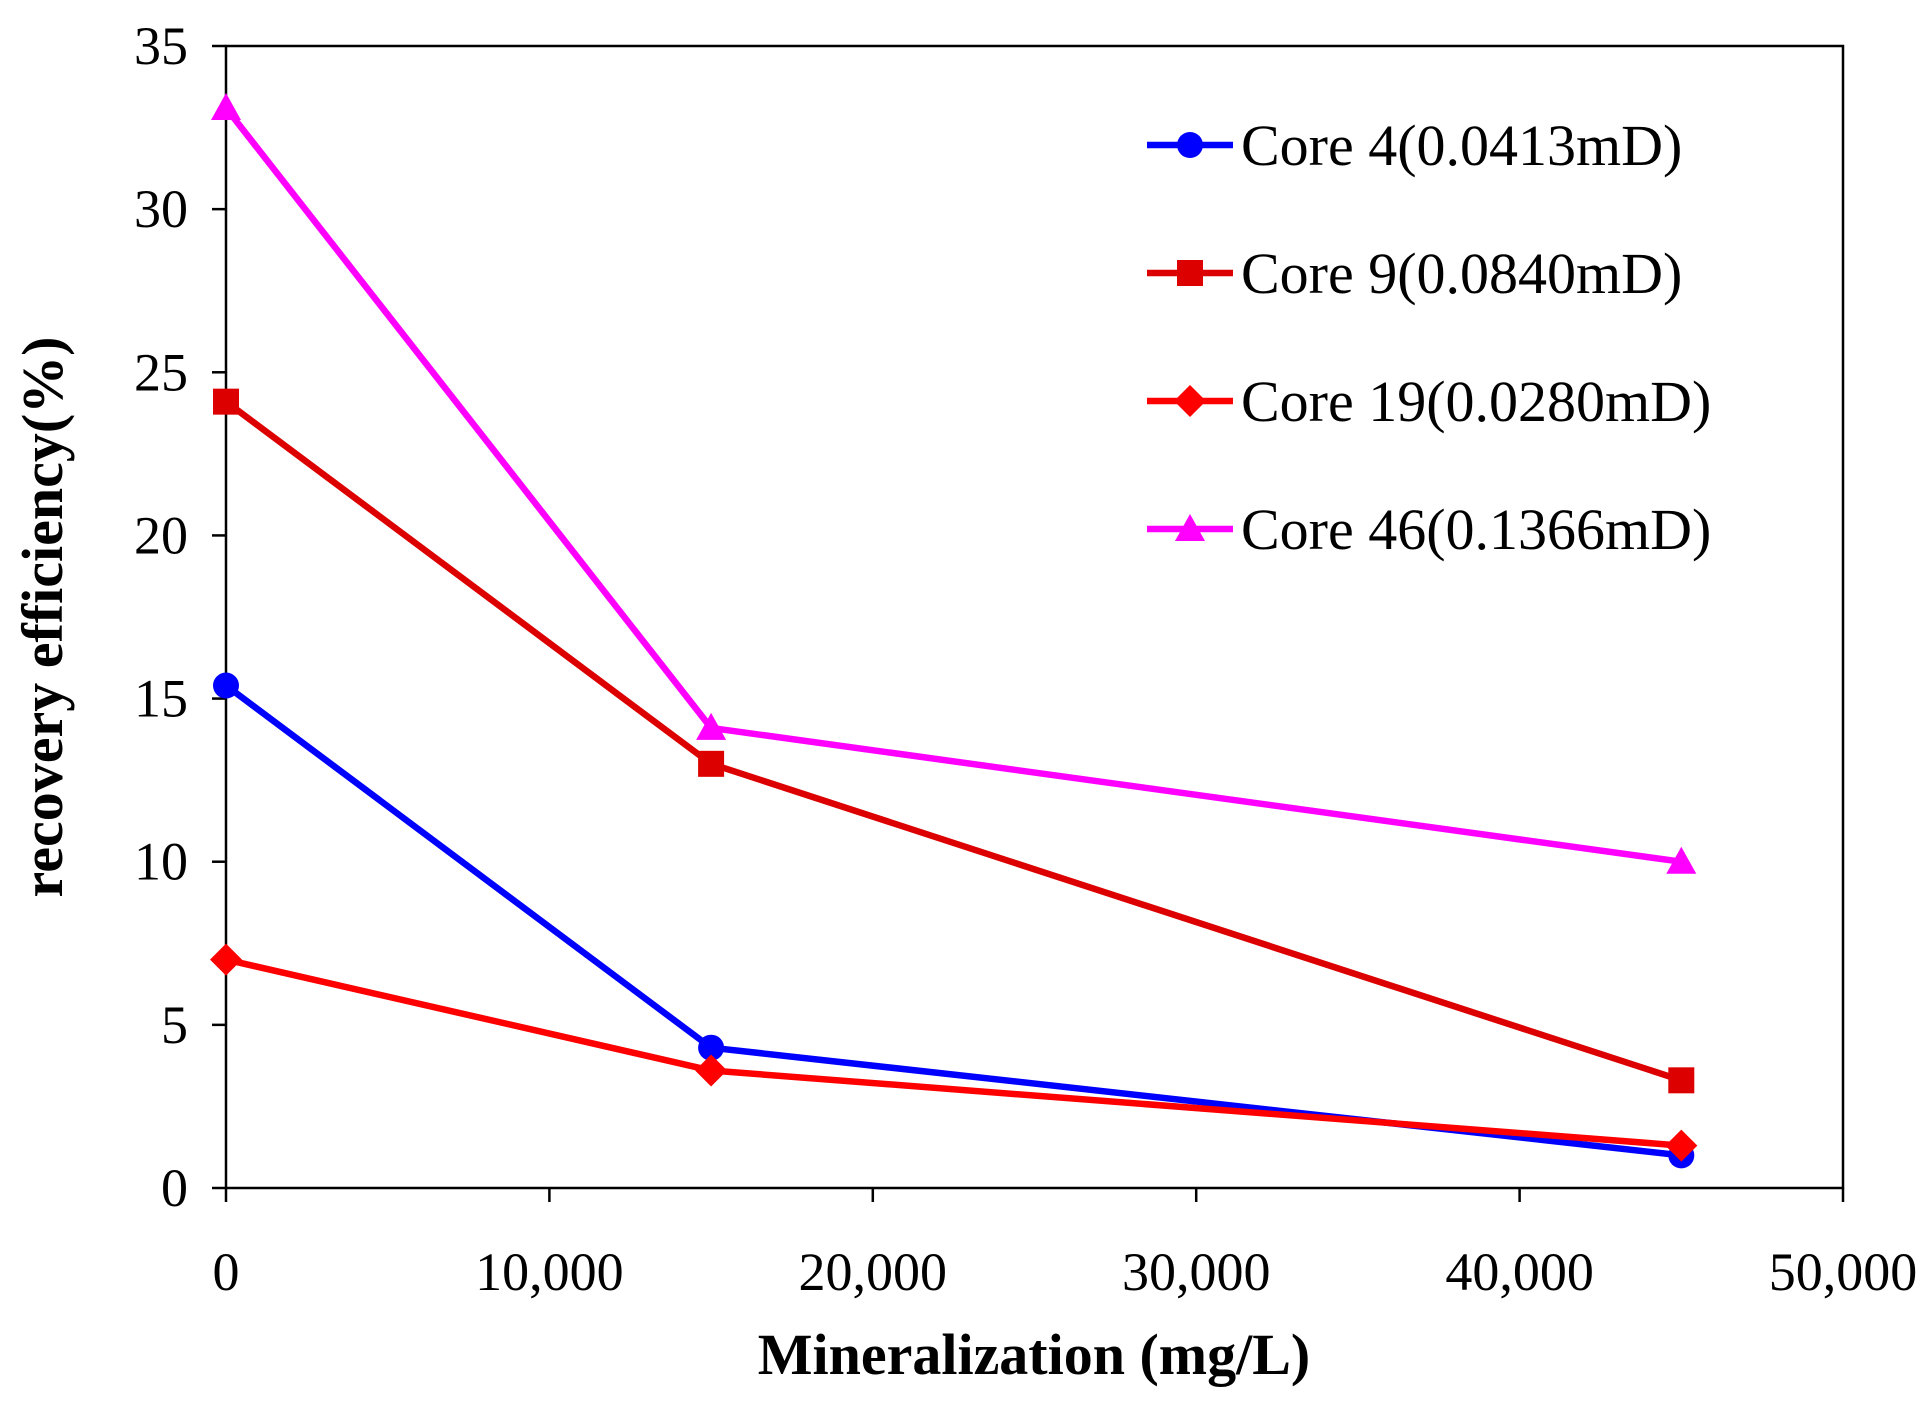  I want to click on x-tick-label: 40,000, so click(1519, 1272).